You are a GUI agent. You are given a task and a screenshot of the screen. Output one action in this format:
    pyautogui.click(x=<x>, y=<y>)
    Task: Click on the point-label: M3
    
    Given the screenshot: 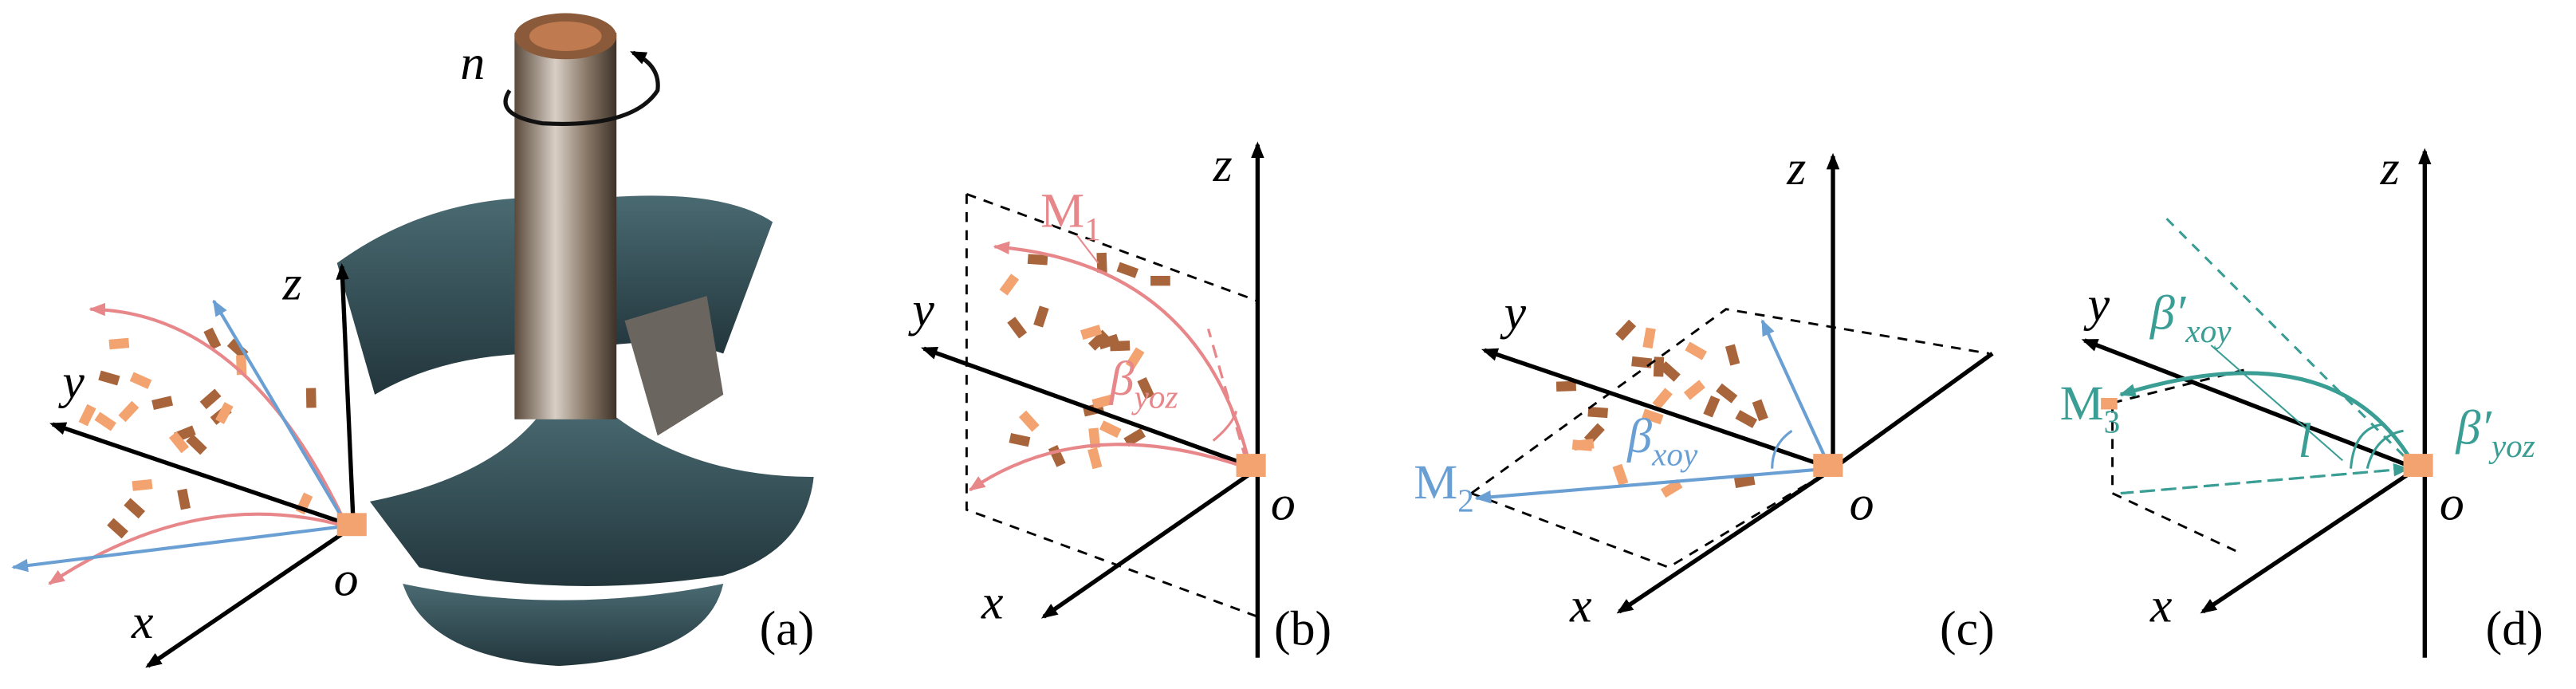 What is the action you would take?
    pyautogui.click(x=2090, y=407)
    